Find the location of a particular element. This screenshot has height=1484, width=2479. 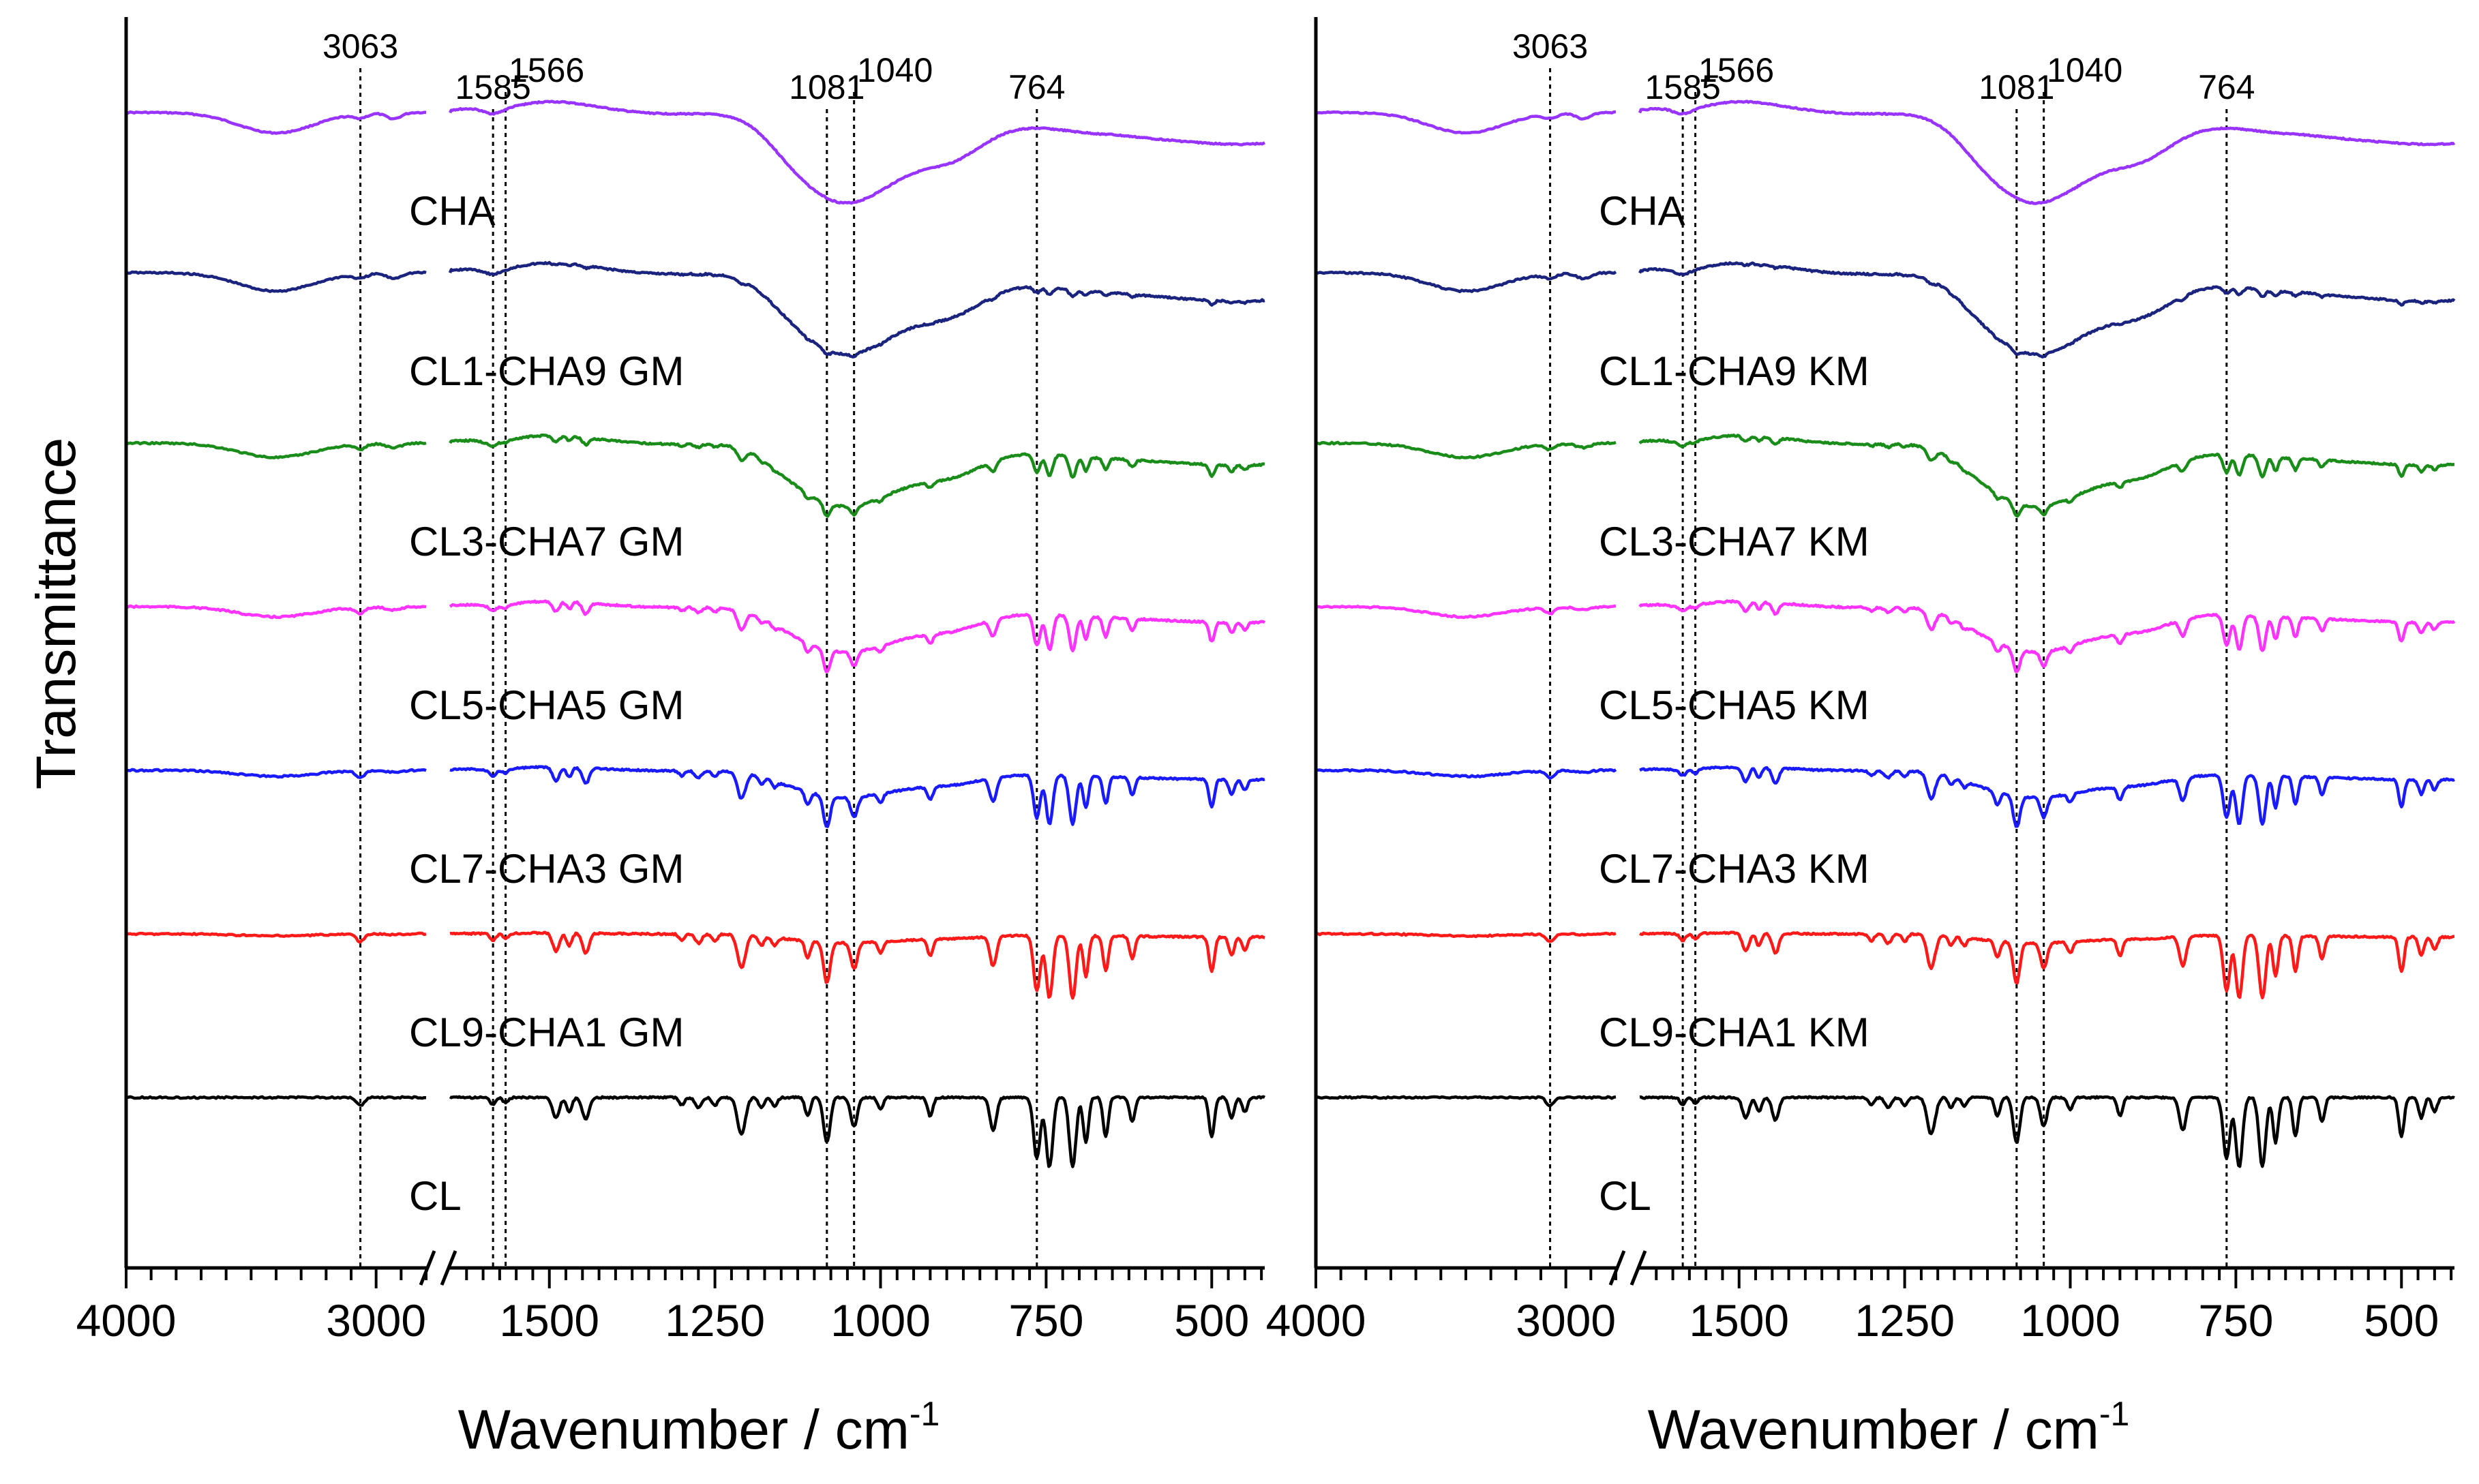

series-line-cl1-cha9-gm-low is located at coordinates (857, 309).